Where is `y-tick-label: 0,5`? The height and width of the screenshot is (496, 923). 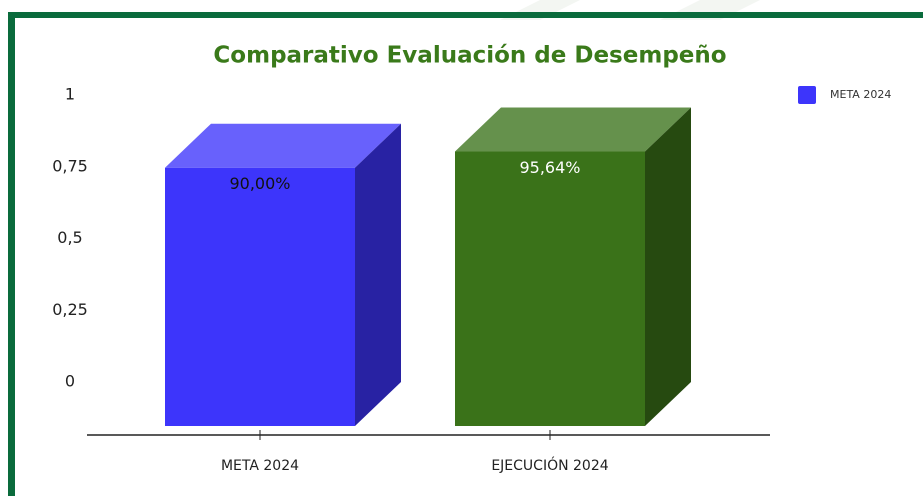
y-tick-label: 0,5 is located at coordinates (69, 237).